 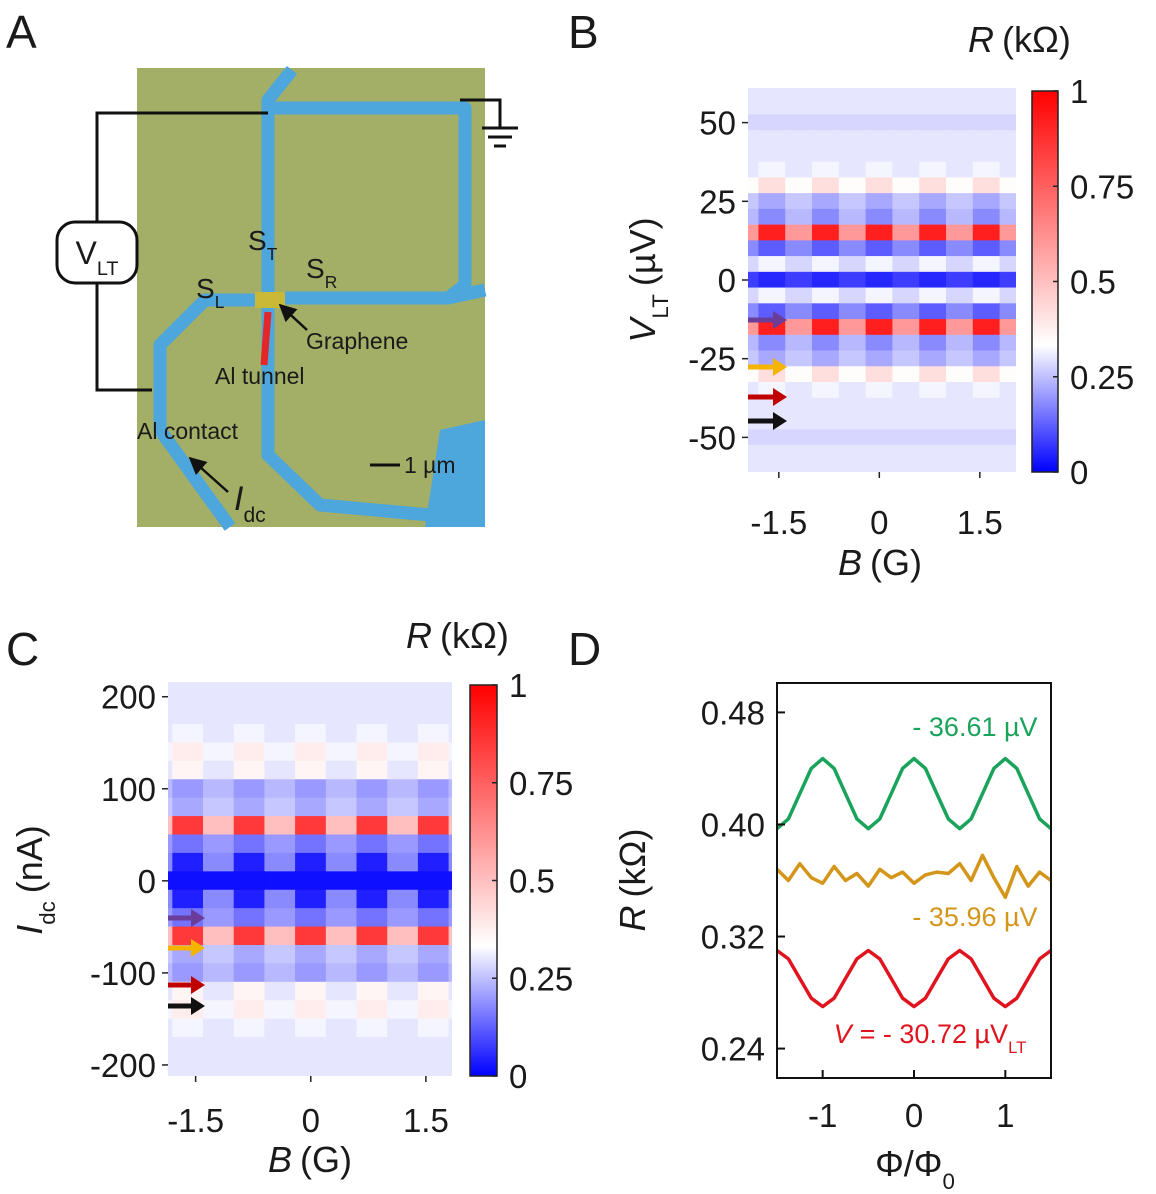 What do you see at coordinates (220, 302) in the screenshot?
I see `text-part: L` at bounding box center [220, 302].